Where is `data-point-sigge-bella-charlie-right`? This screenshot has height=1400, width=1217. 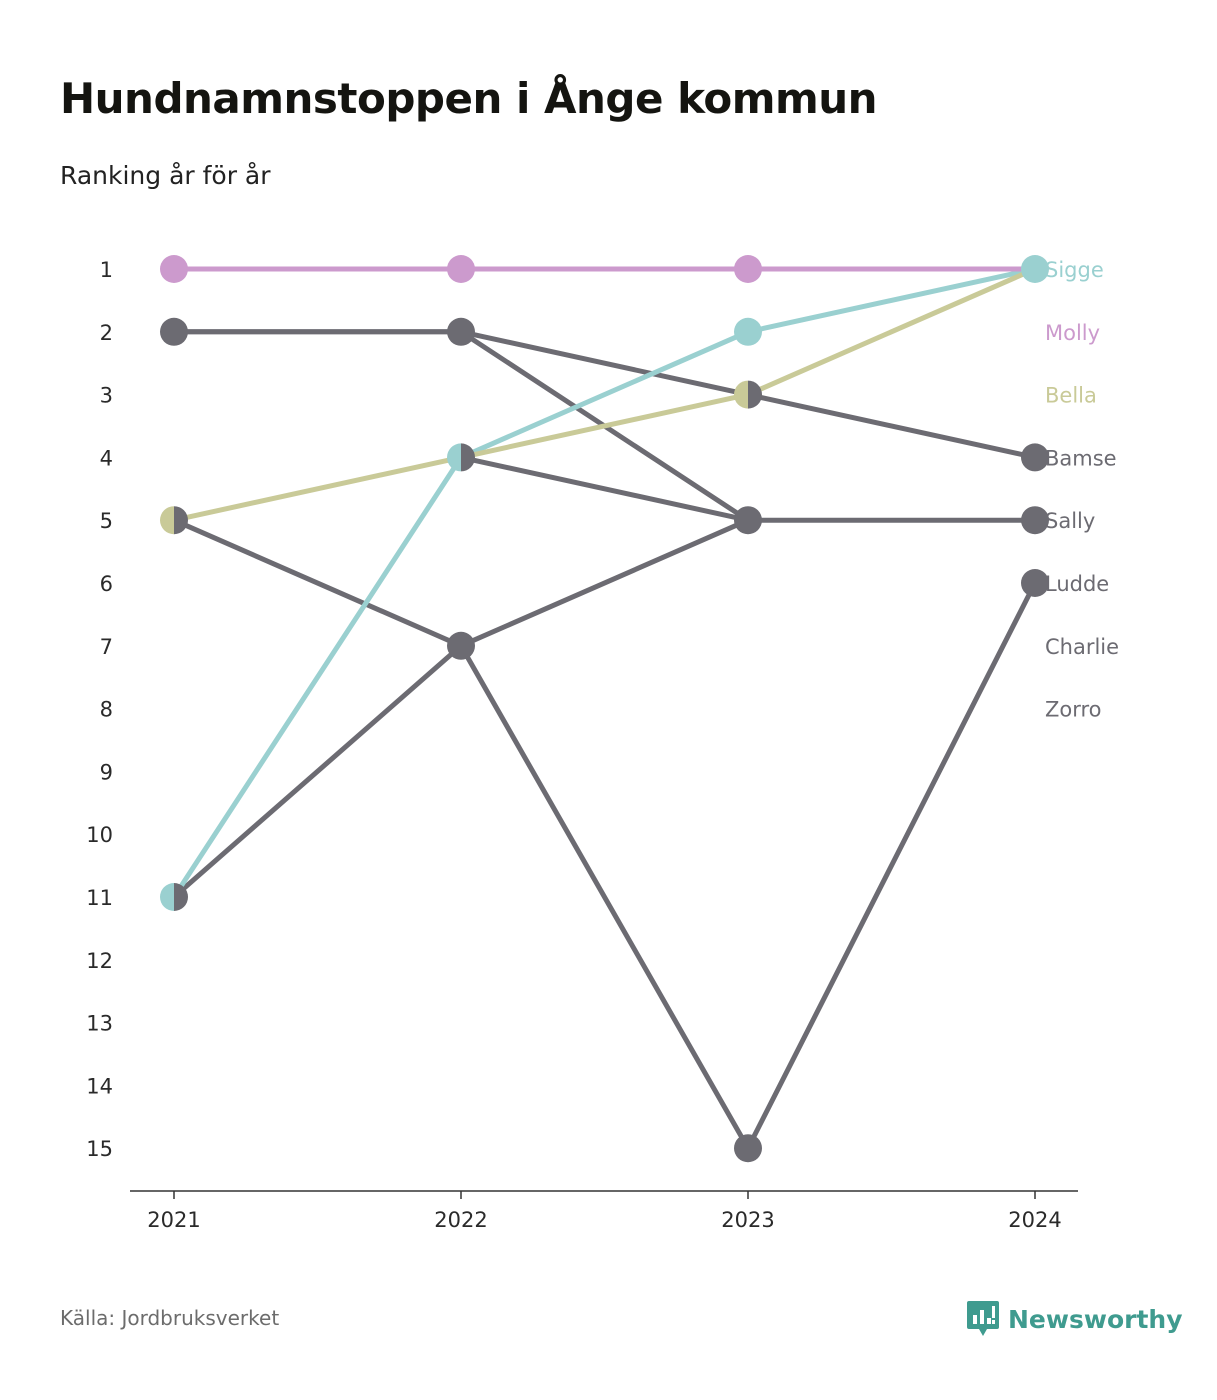
data-point-sigge-bella-charlie-right is located at coordinates (468, 457).